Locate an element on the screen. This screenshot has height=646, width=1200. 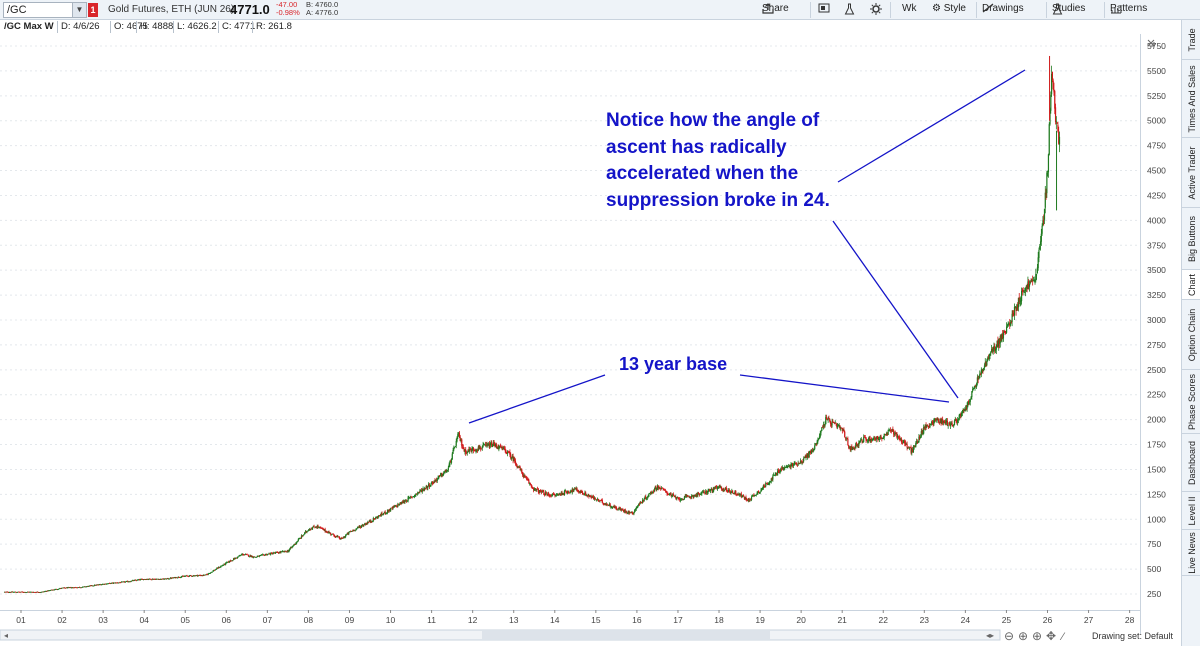
side-tab-level-ii: Level II is located at coordinates (1191, 511).